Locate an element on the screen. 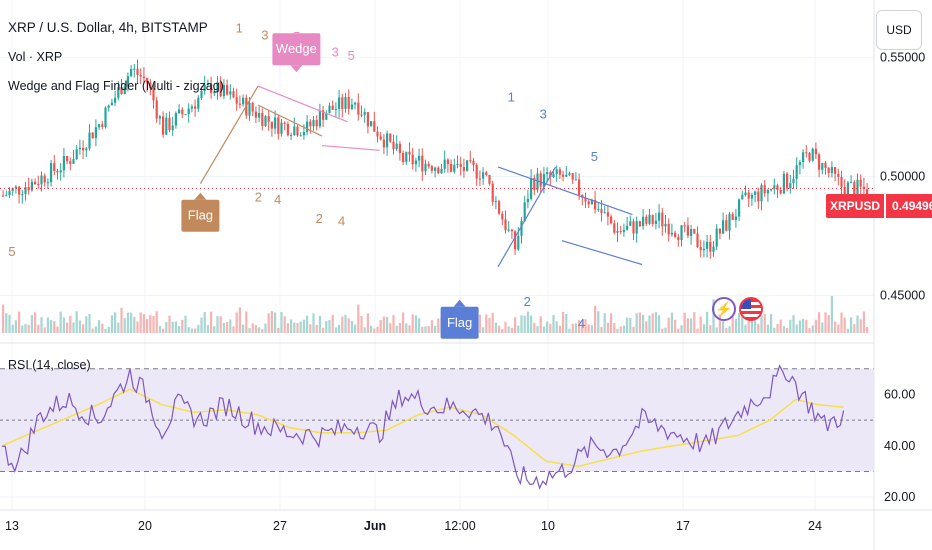 The image size is (932, 550). currency-button: USD is located at coordinates (899, 30).